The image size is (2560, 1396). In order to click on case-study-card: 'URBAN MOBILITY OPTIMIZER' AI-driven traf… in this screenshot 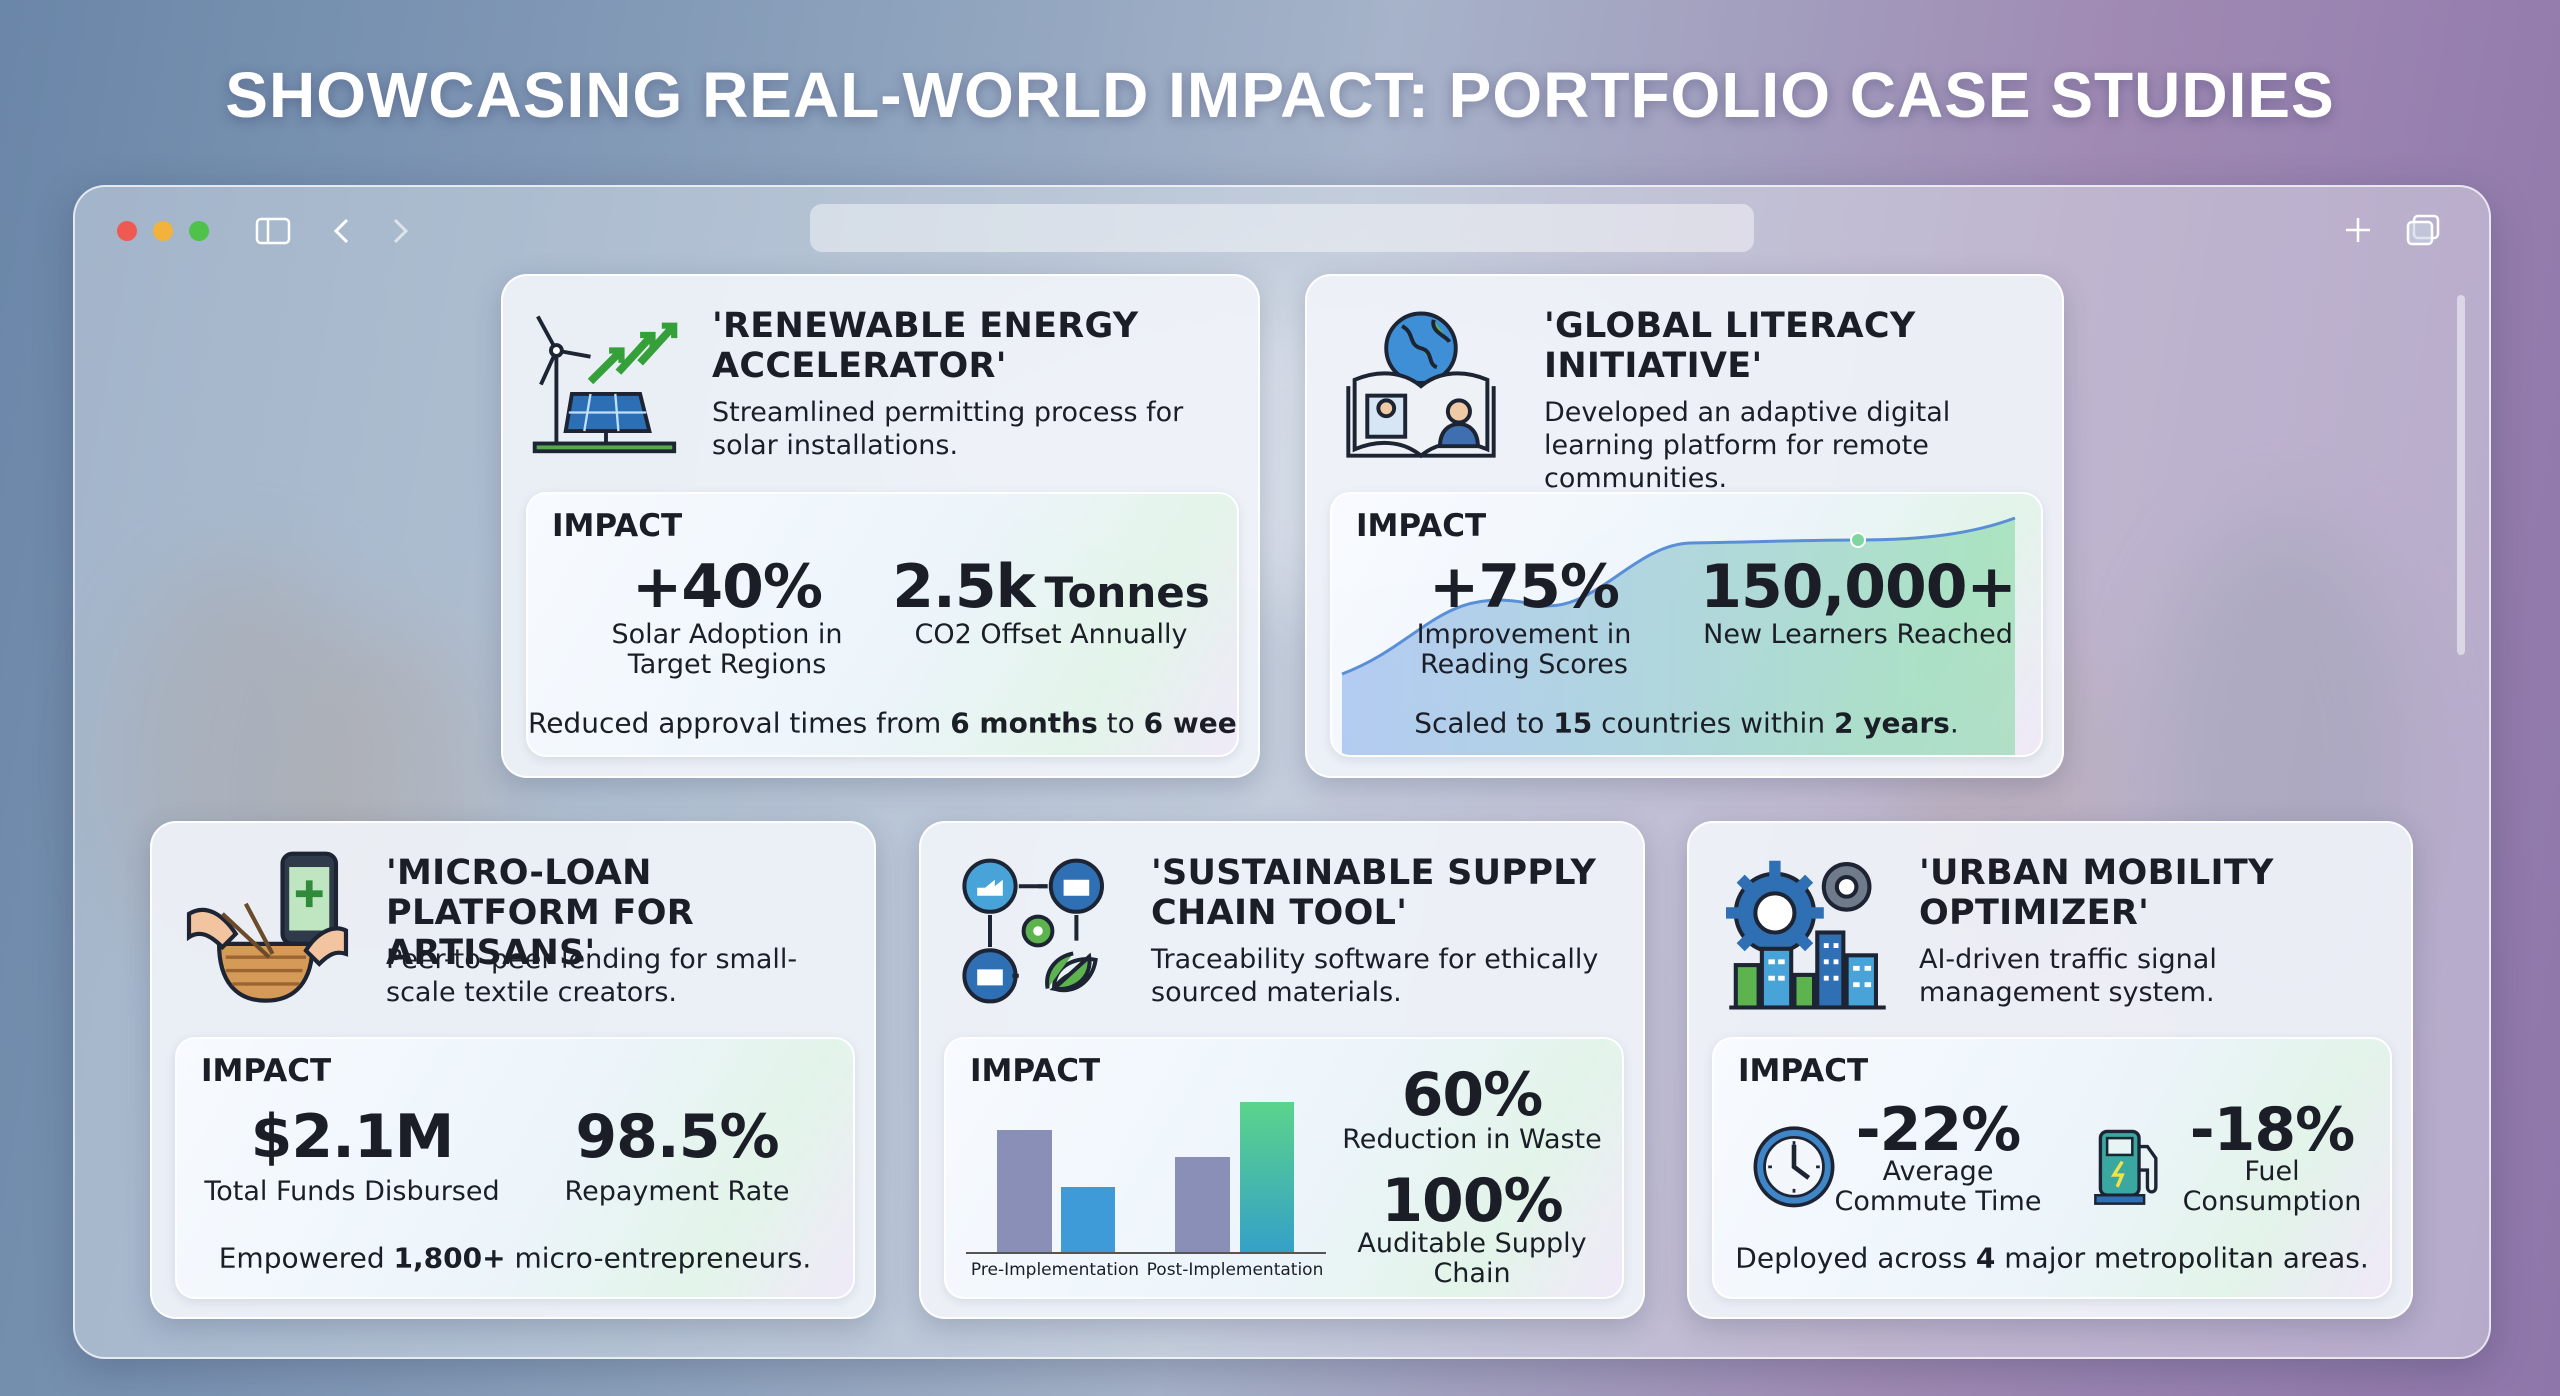, I will do `click(2050, 1070)`.